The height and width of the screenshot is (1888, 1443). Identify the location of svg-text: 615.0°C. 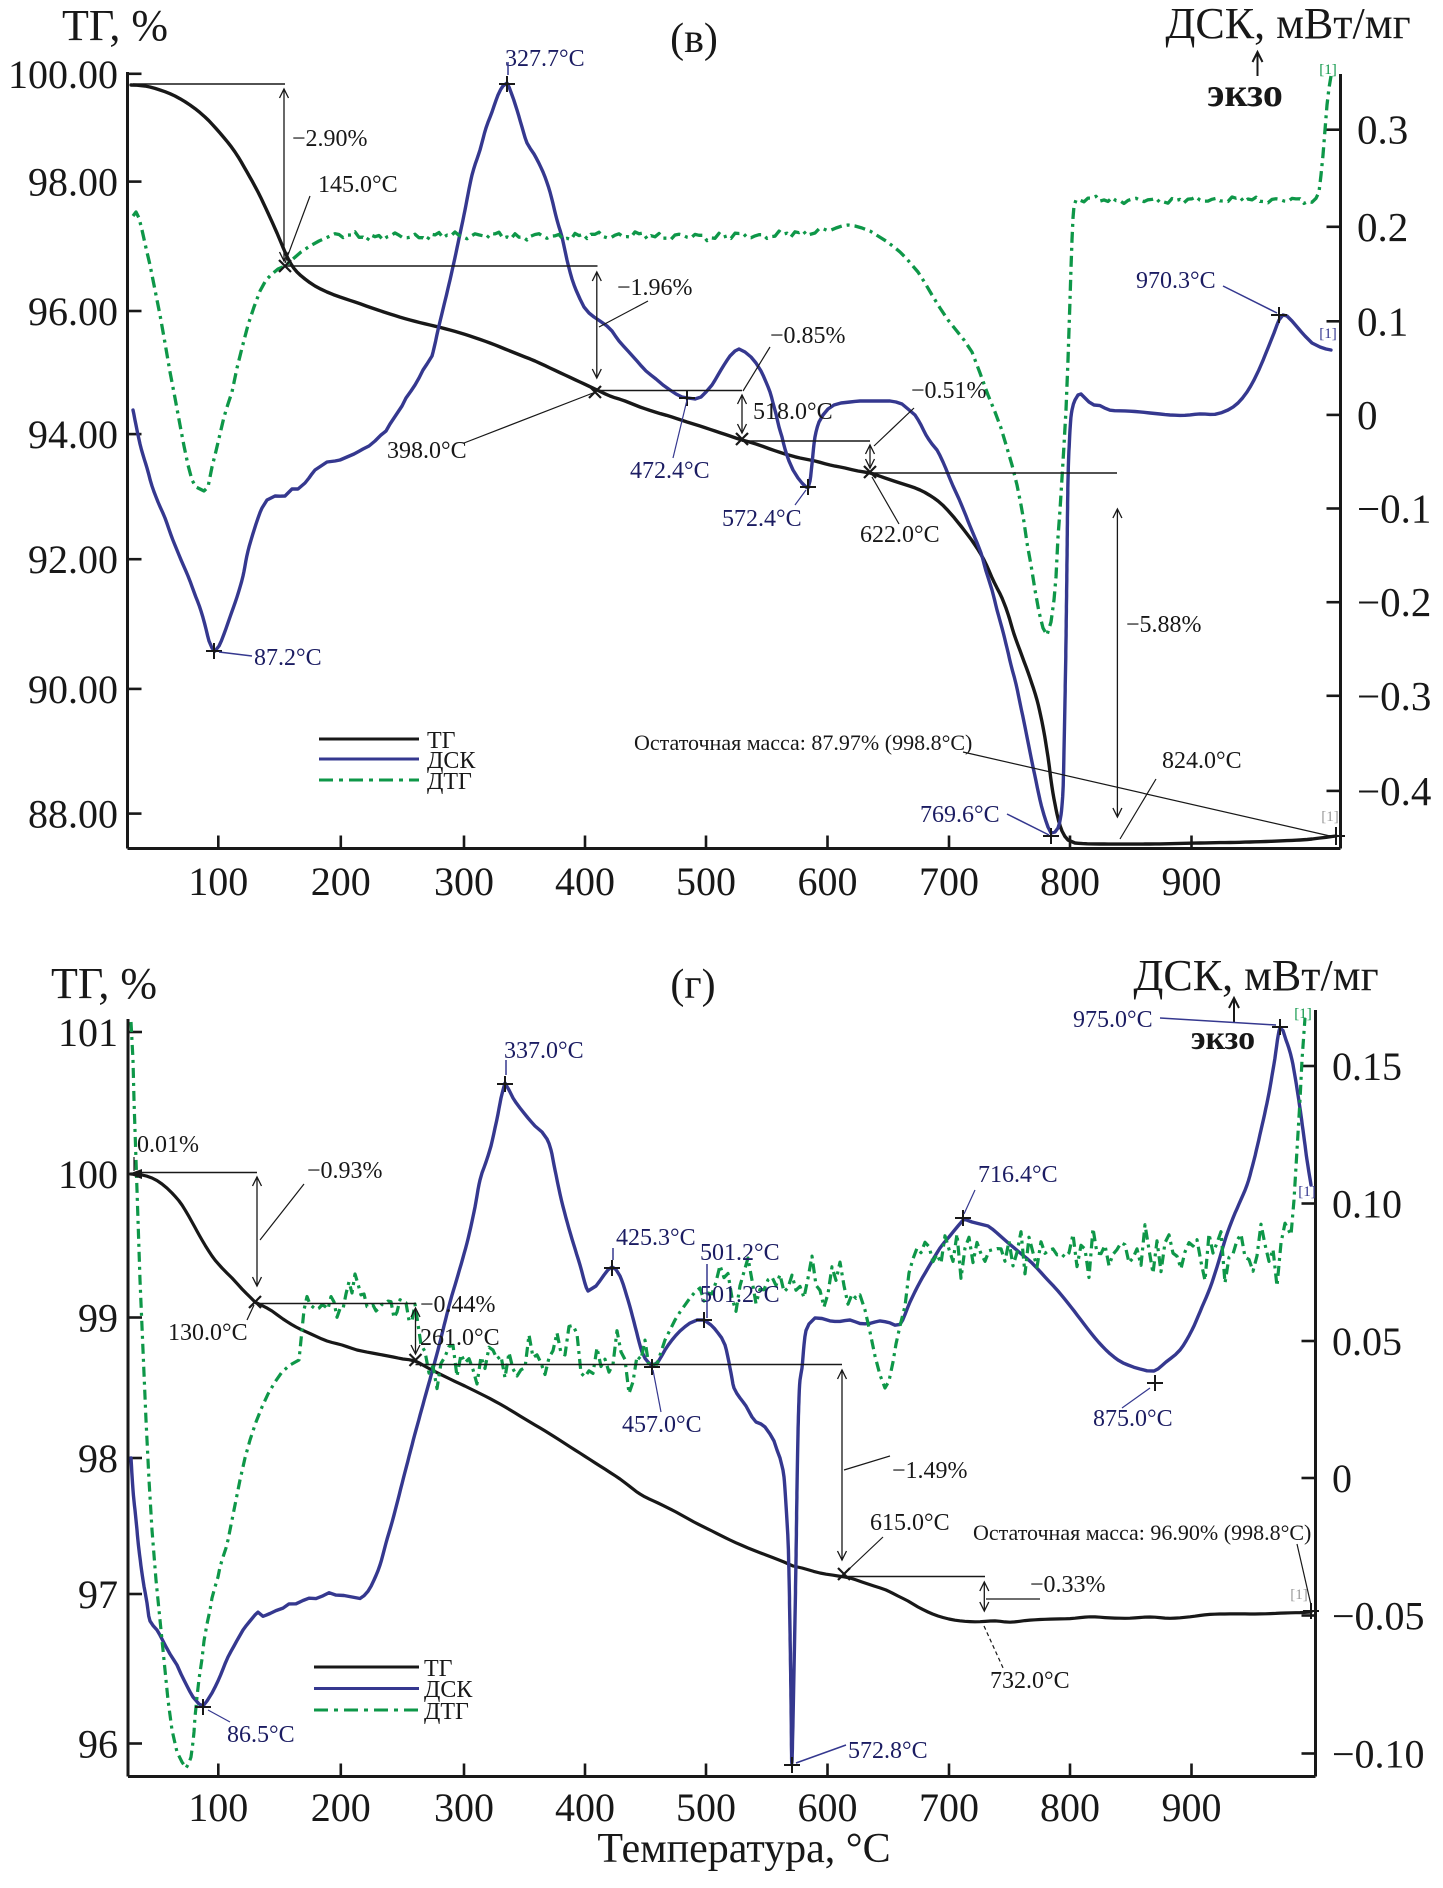
(910, 1523).